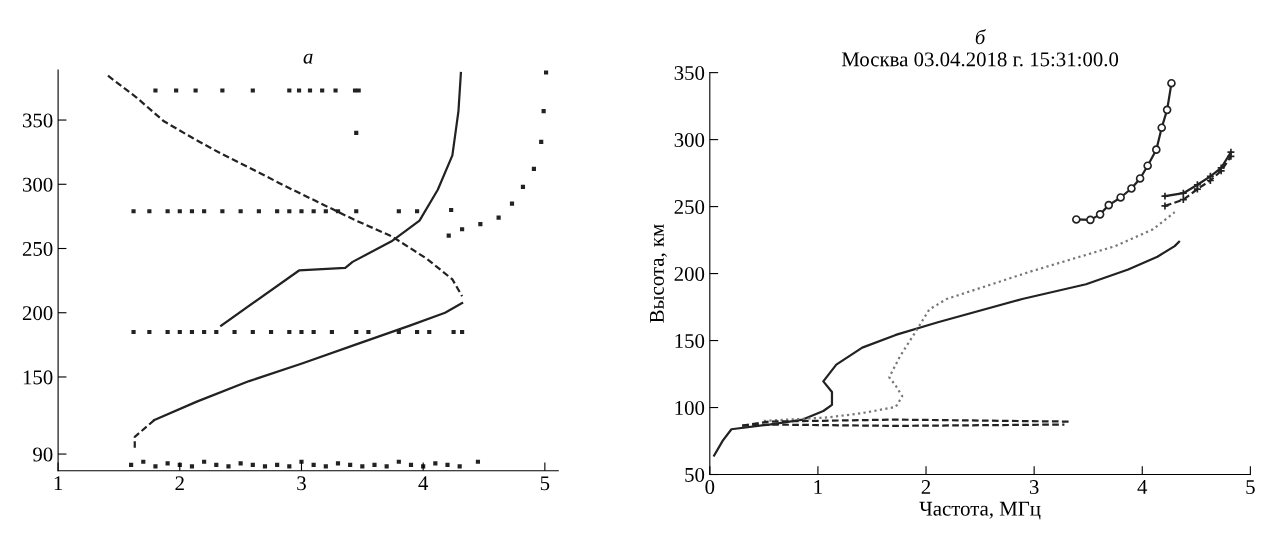  Describe the element at coordinates (980, 59) in the screenshot. I see `chart-subtitle: Москва 03.04.2018 г. 15:31:00.0` at that location.